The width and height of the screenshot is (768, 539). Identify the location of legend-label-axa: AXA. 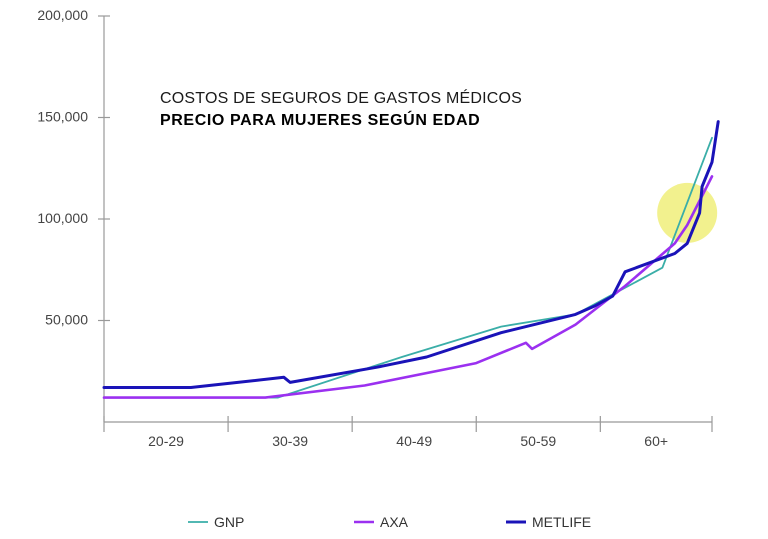
(394, 522).